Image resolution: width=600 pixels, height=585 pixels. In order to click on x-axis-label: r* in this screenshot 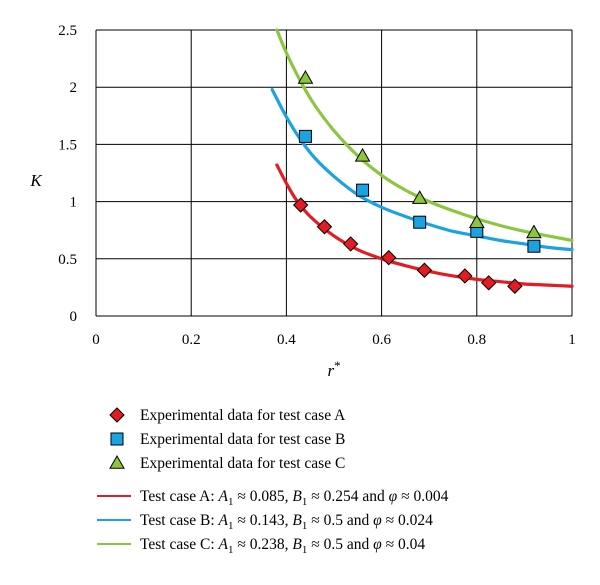, I will do `click(333, 369)`.